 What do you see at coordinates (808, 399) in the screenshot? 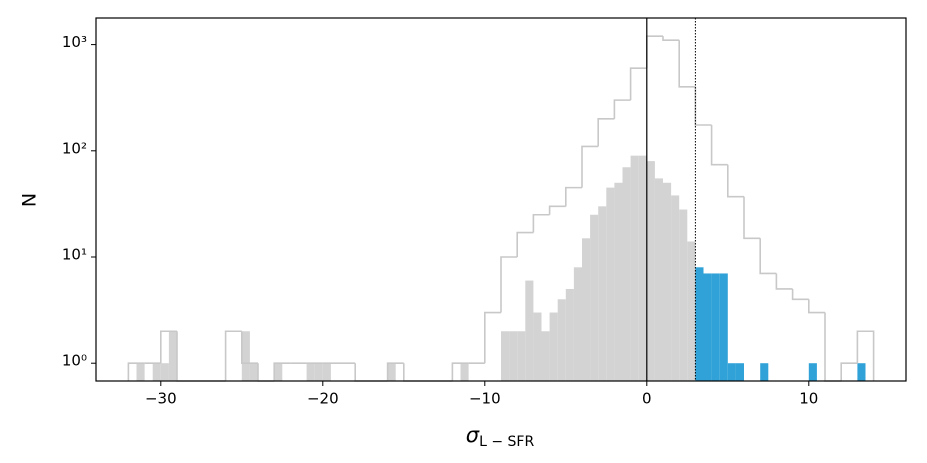
I see `x-tick-label: 10` at bounding box center [808, 399].